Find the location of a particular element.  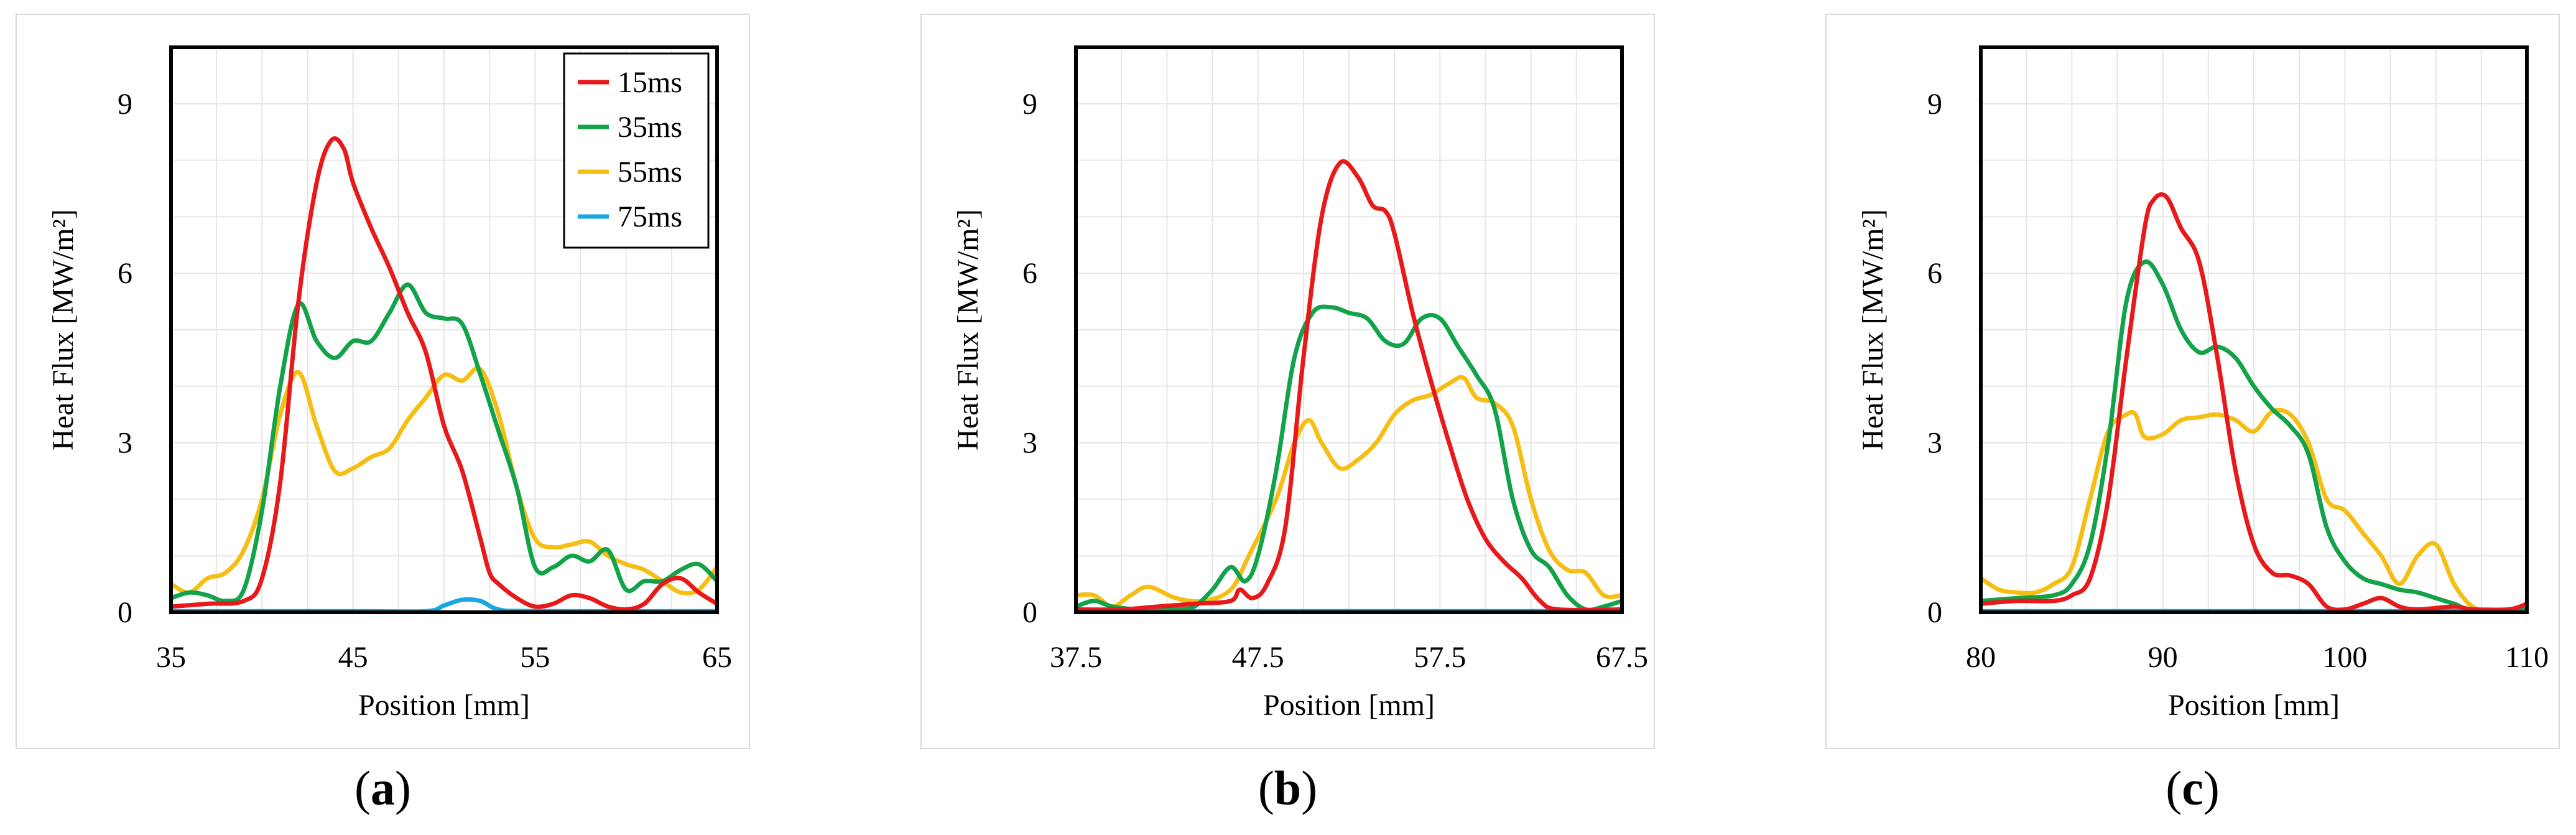

x-tick-label: 45 is located at coordinates (353, 657).